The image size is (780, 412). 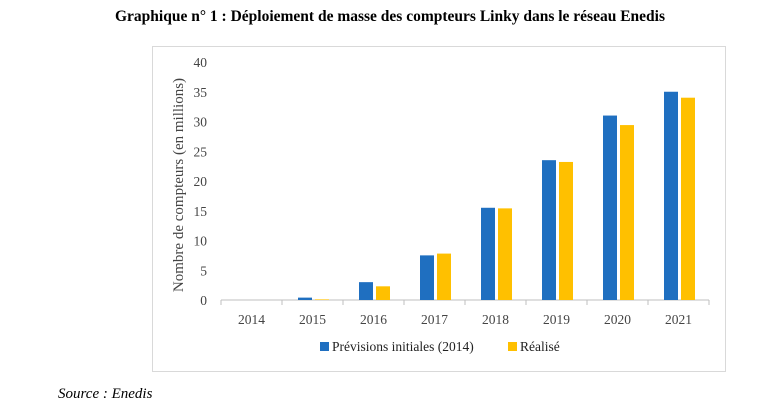 I want to click on y-tick-label: 15, so click(x=201, y=211).